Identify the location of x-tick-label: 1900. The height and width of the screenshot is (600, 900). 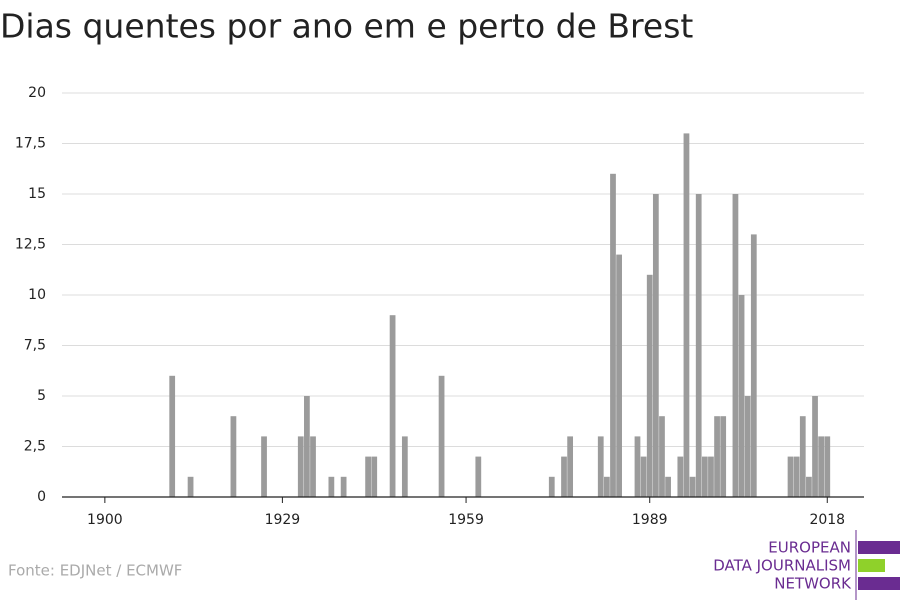
(105, 520).